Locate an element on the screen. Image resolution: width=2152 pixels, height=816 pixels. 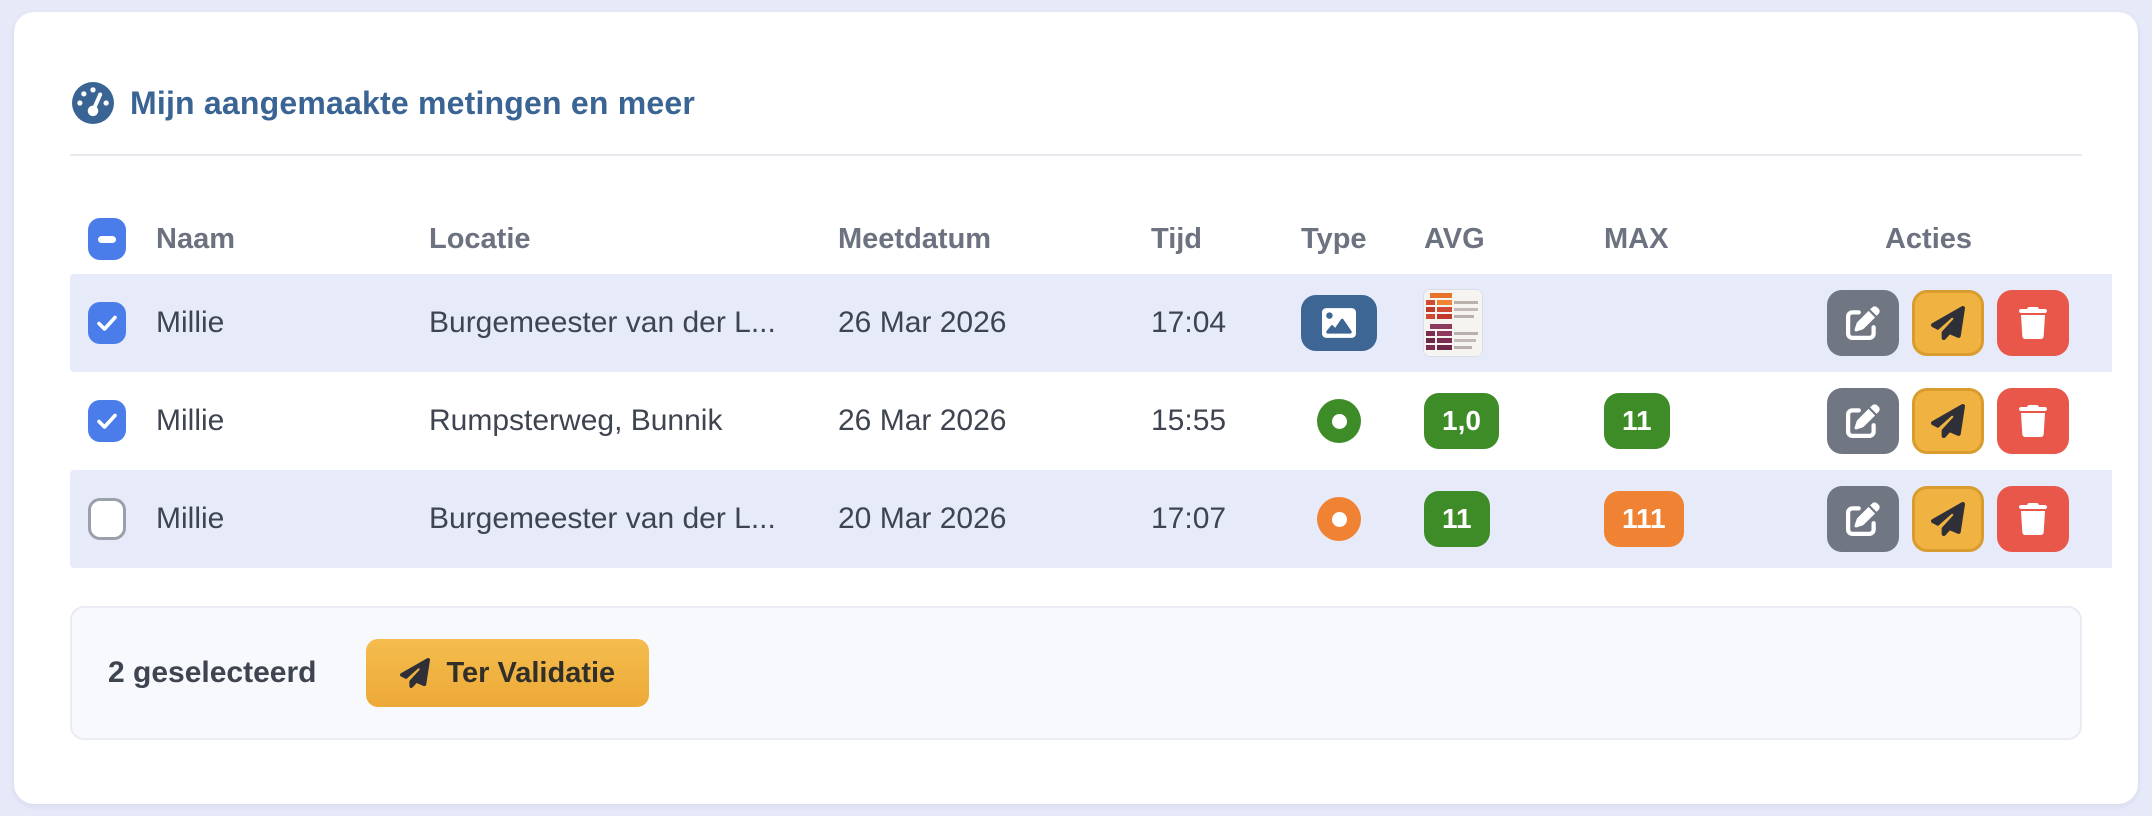
column-header-acties: Acties is located at coordinates (1928, 238).